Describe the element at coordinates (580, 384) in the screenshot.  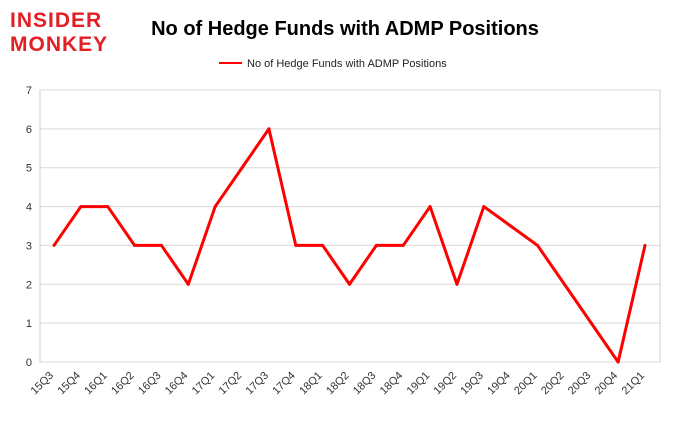
I see `x-tick-label: 20Q3` at that location.